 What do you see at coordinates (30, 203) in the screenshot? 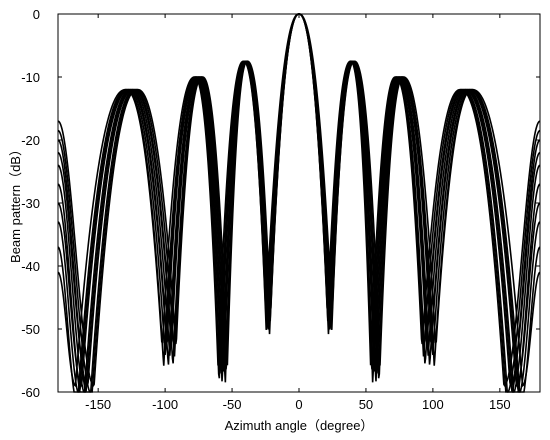
I see `y-tick-label: -30` at bounding box center [30, 203].